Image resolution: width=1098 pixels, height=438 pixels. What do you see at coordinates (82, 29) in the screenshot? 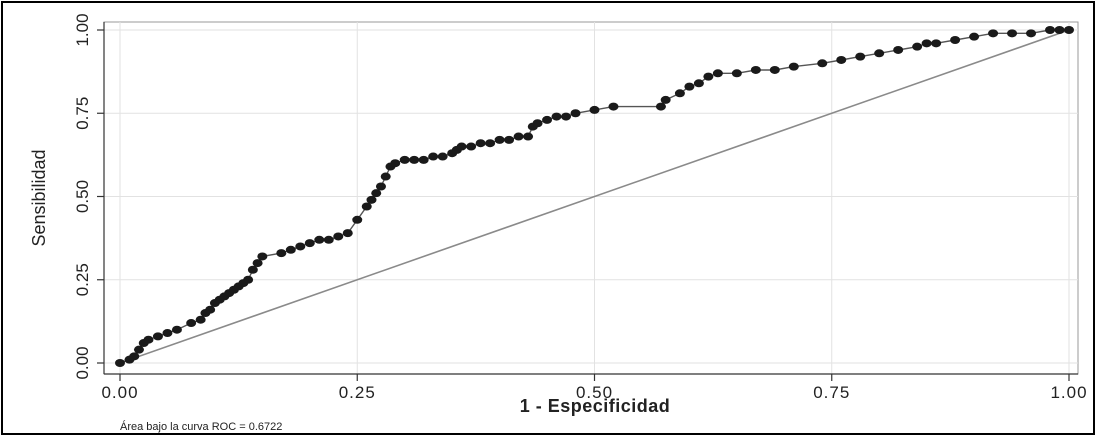
I see `y-tick-label: 1.00` at bounding box center [82, 29].